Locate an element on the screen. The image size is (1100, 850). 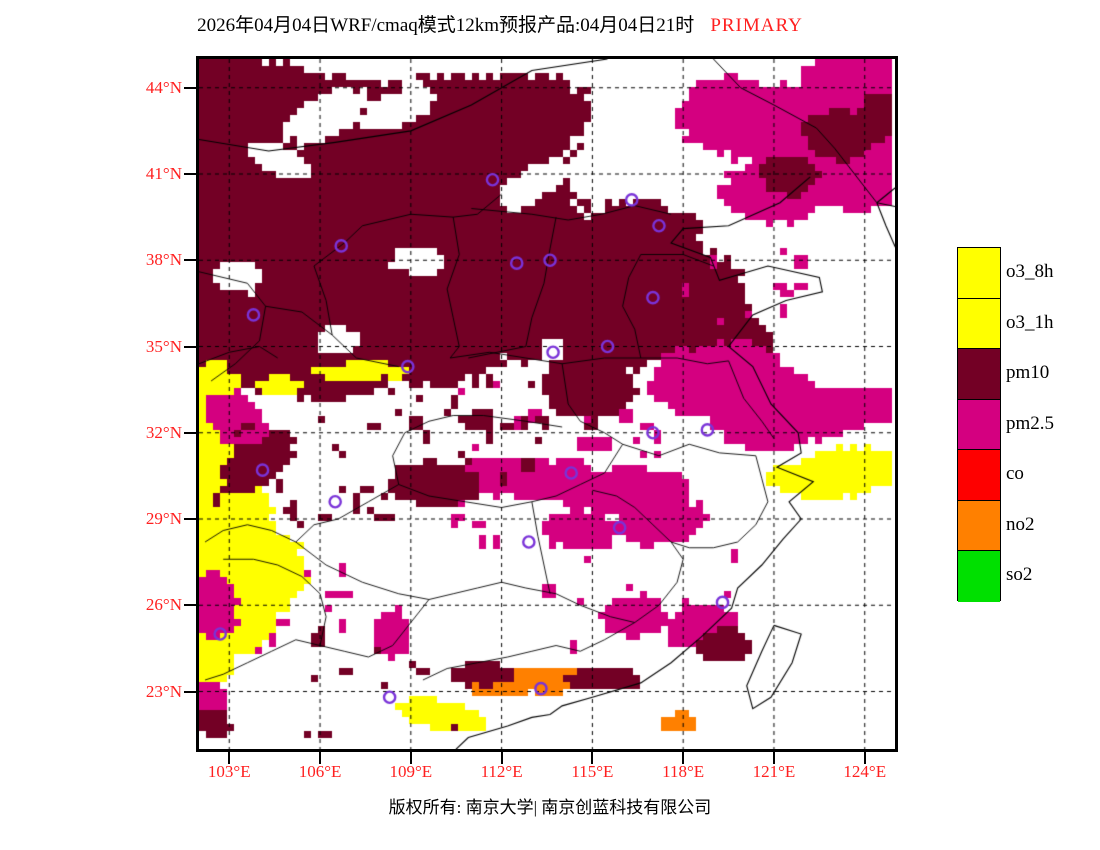
legend-label-no2: no2 is located at coordinates (1020, 524).